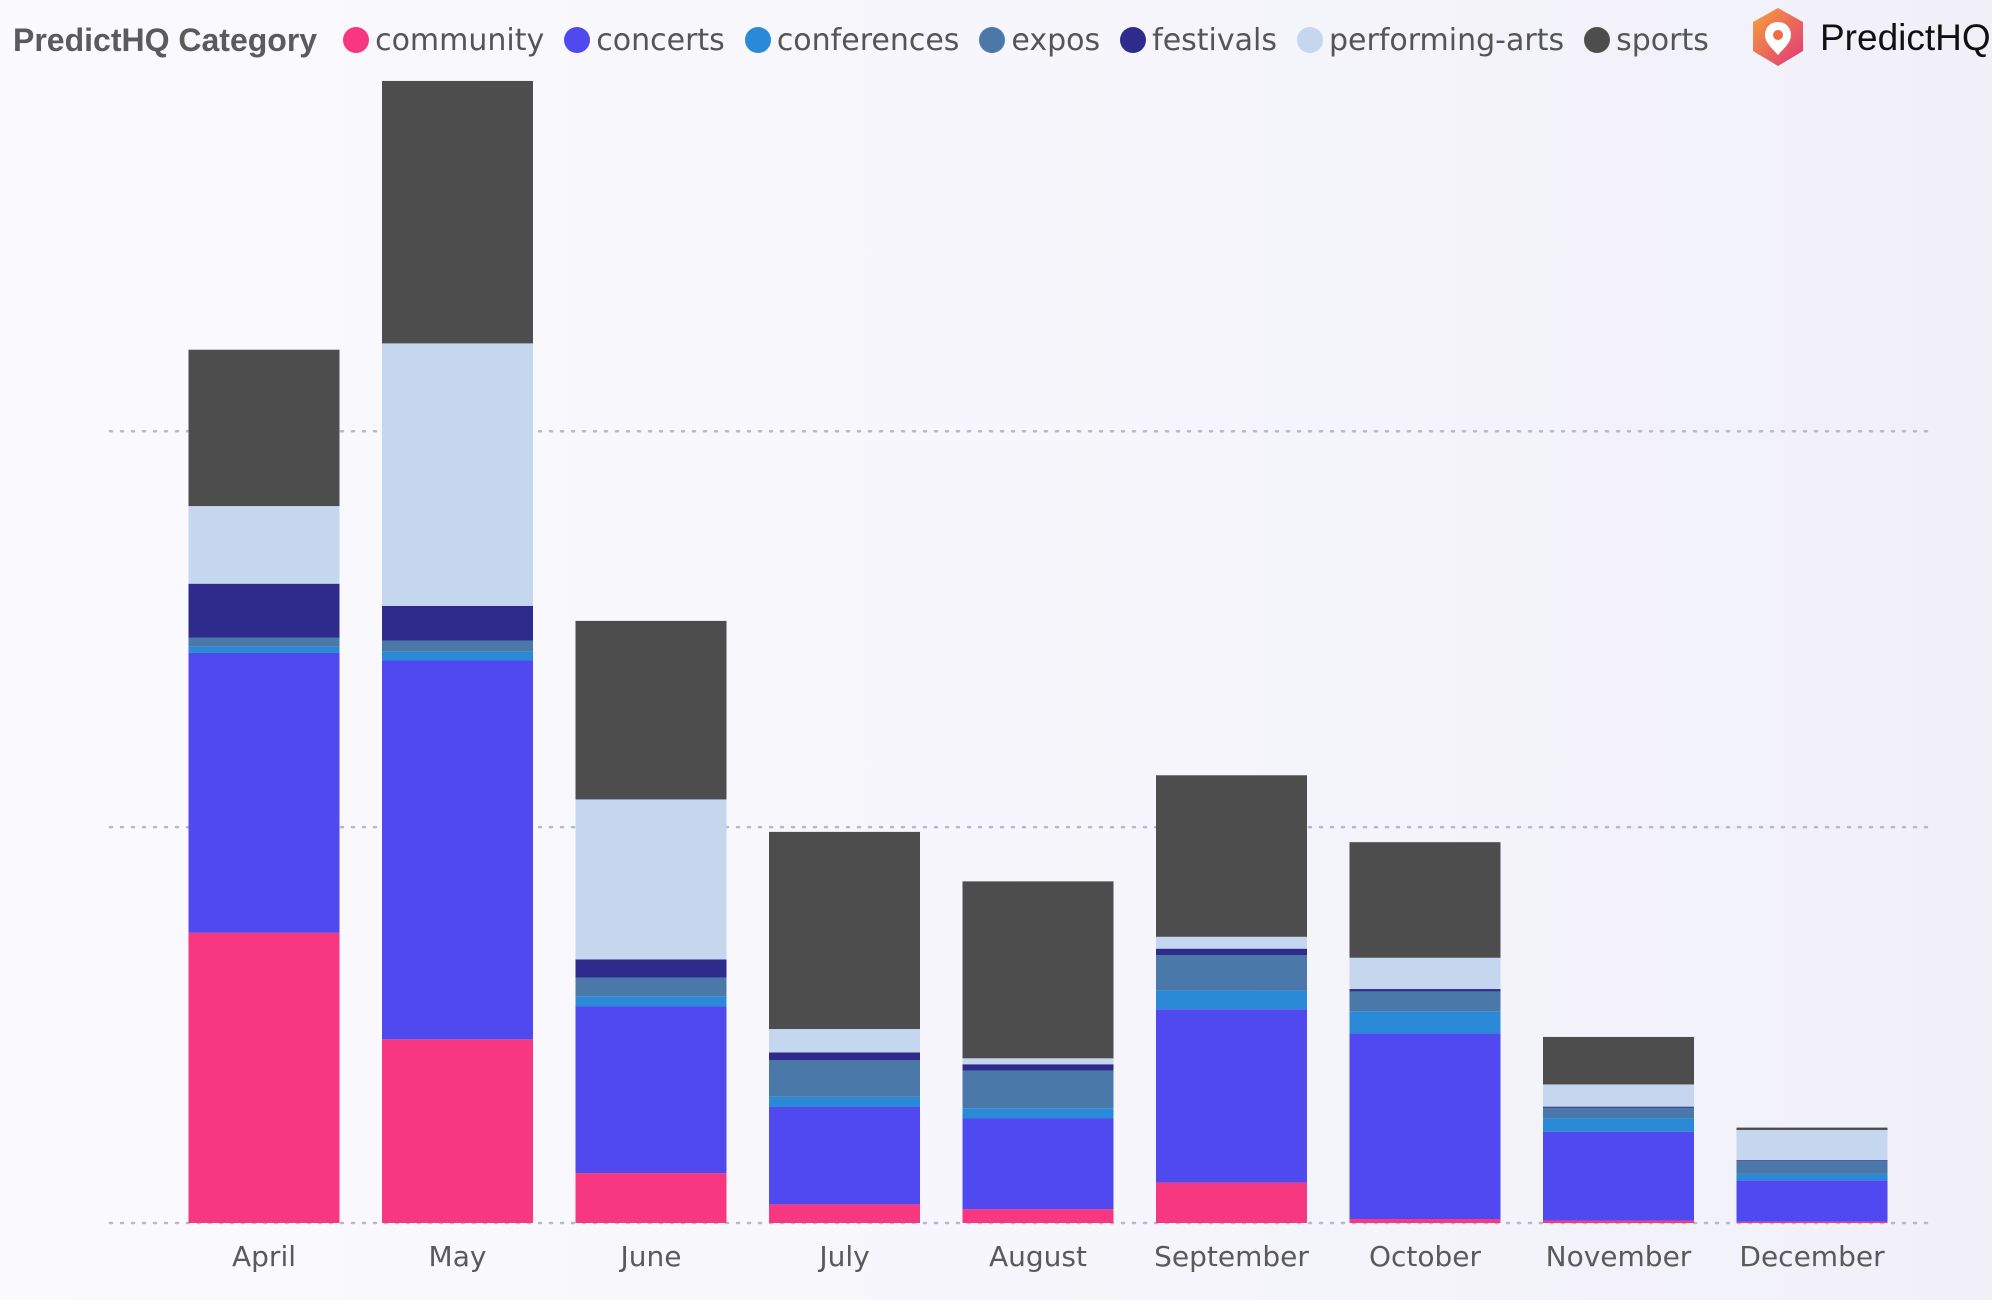 This screenshot has width=1992, height=1300. What do you see at coordinates (1231, 856) in the screenshot?
I see `bar-september-sports` at bounding box center [1231, 856].